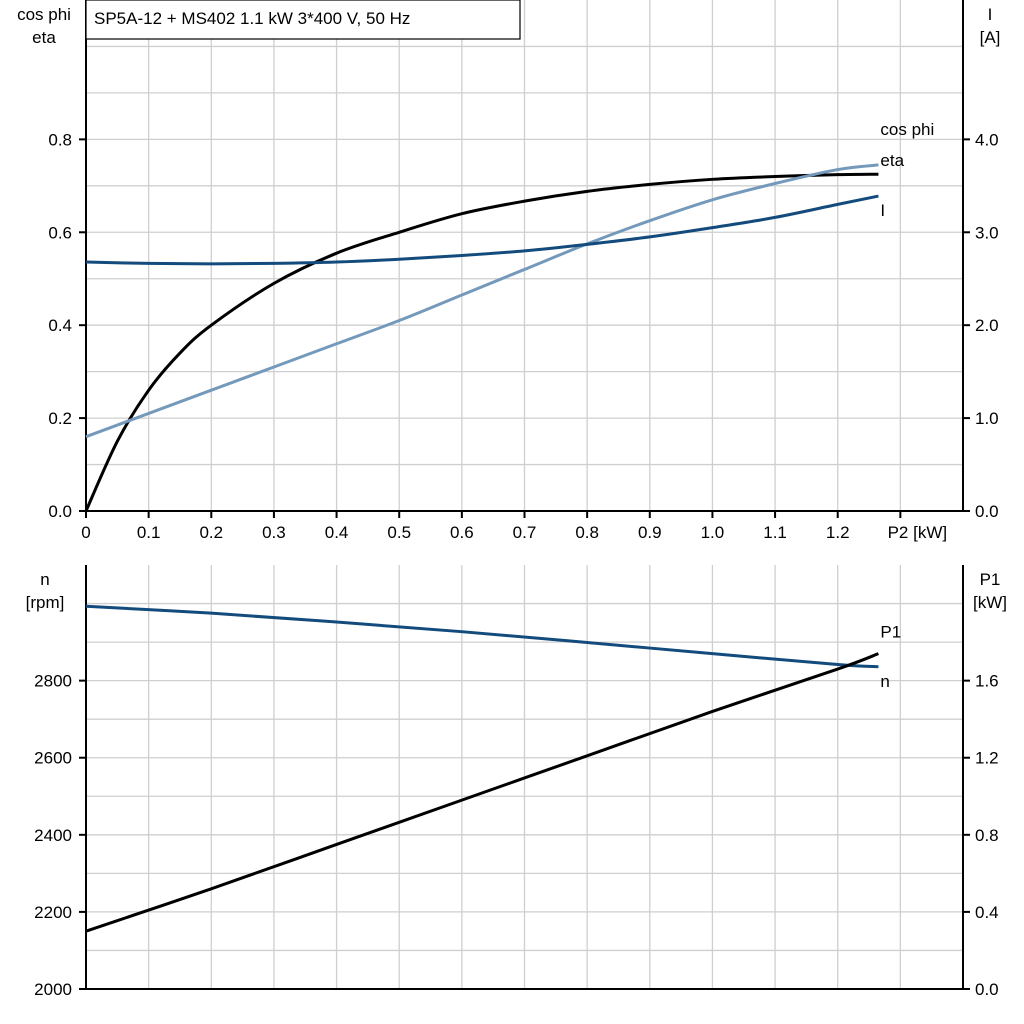 The image size is (1024, 1024). I want to click on right-tick-label: 2.0, so click(987, 325).